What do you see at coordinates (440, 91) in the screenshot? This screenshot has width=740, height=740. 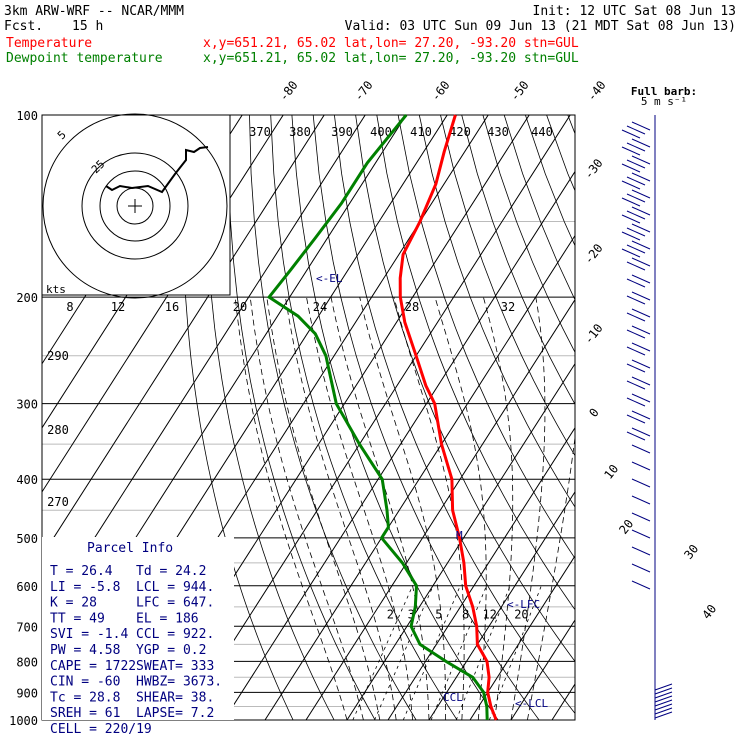 I see `isotherm-label: -60` at bounding box center [440, 91].